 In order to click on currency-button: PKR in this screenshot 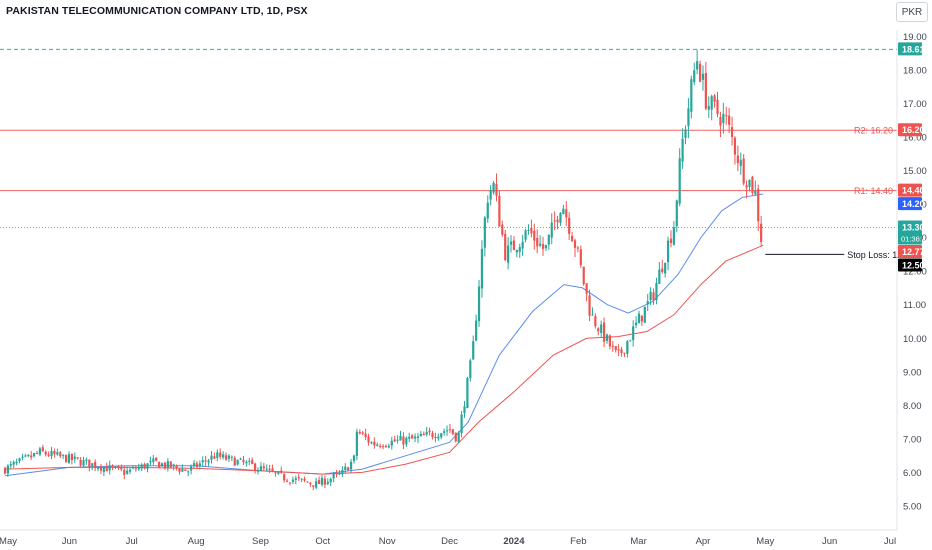, I will do `click(912, 12)`.